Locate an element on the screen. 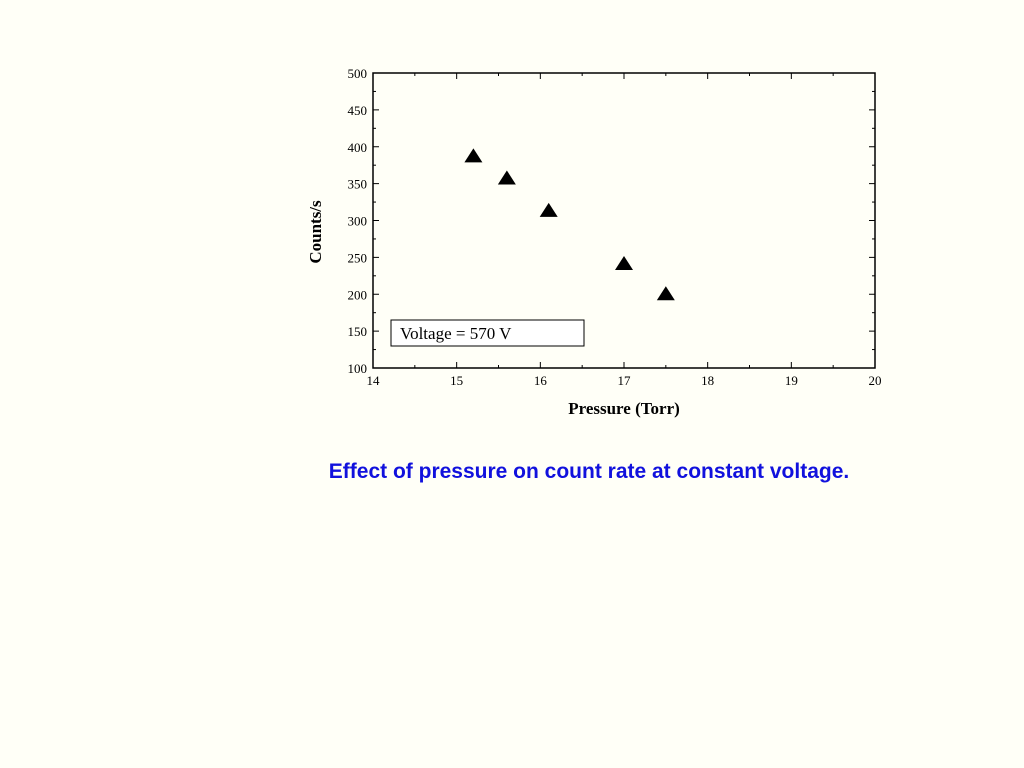 The width and height of the screenshot is (1024, 768). y-tick-label: 100 is located at coordinates (358, 368).